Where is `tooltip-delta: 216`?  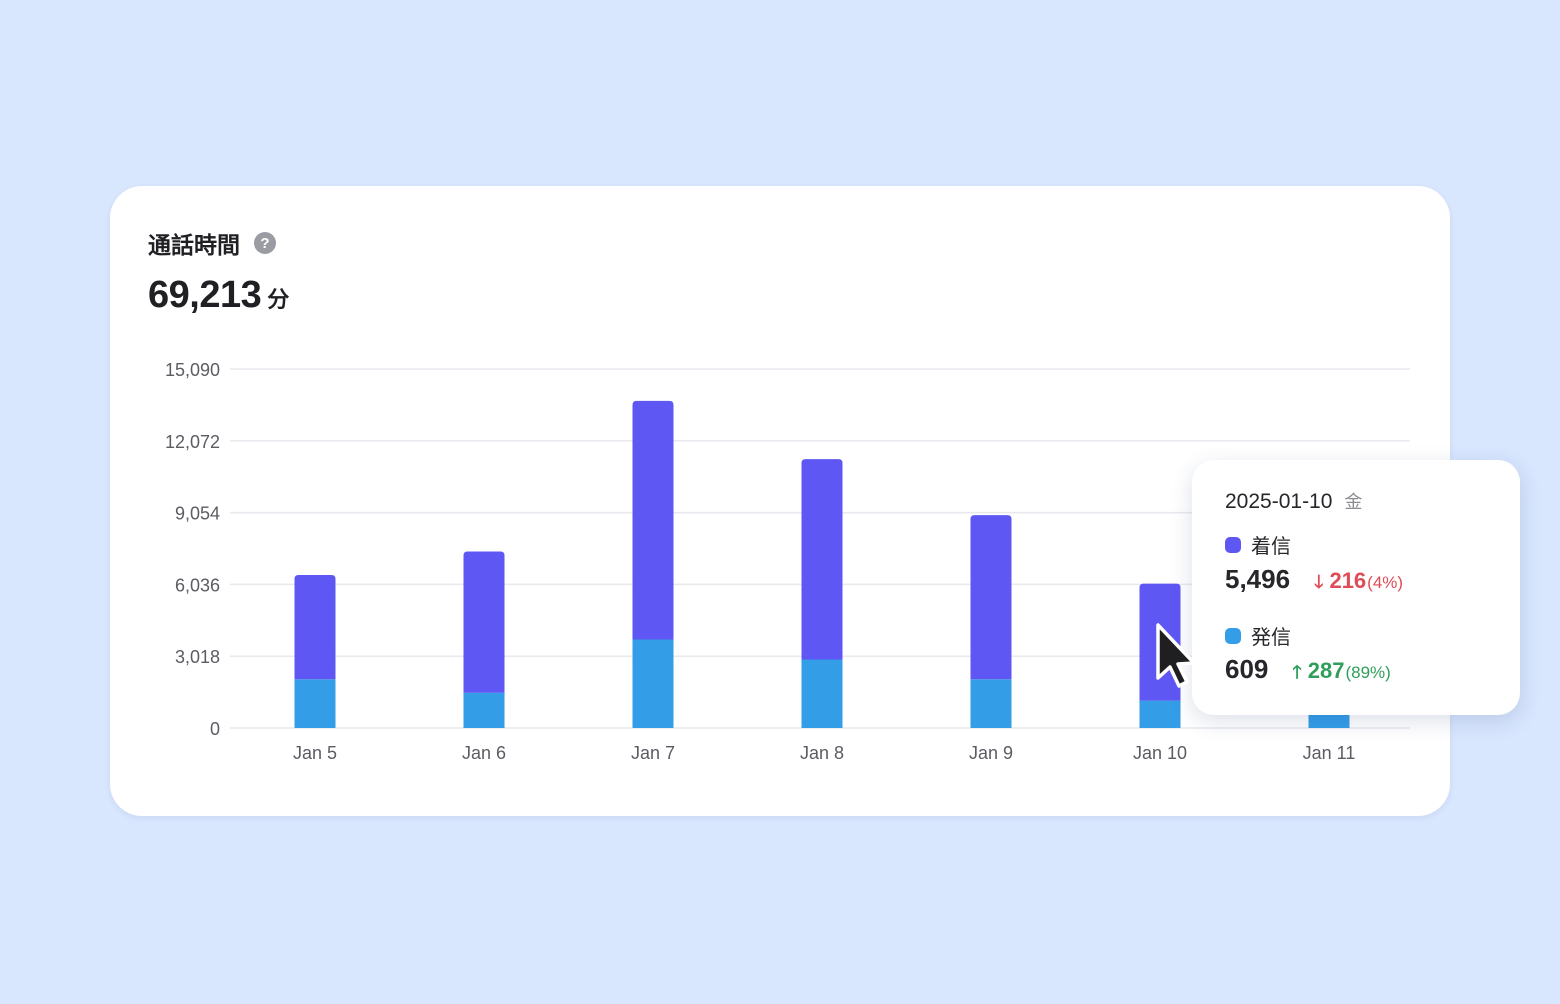 tooltip-delta: 216 is located at coordinates (1348, 580).